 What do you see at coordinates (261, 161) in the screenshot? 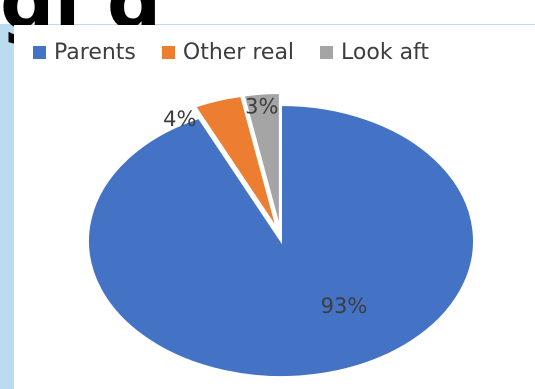
I see `pie-slice-look-aft` at bounding box center [261, 161].